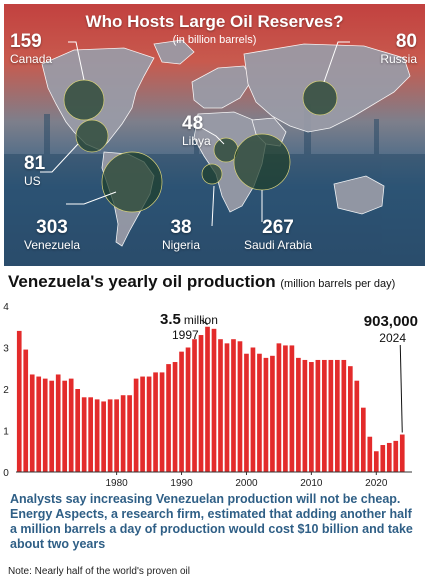 This screenshot has height=578, width=429. What do you see at coordinates (90, 434) in the screenshot?
I see `bar-1976` at bounding box center [90, 434].